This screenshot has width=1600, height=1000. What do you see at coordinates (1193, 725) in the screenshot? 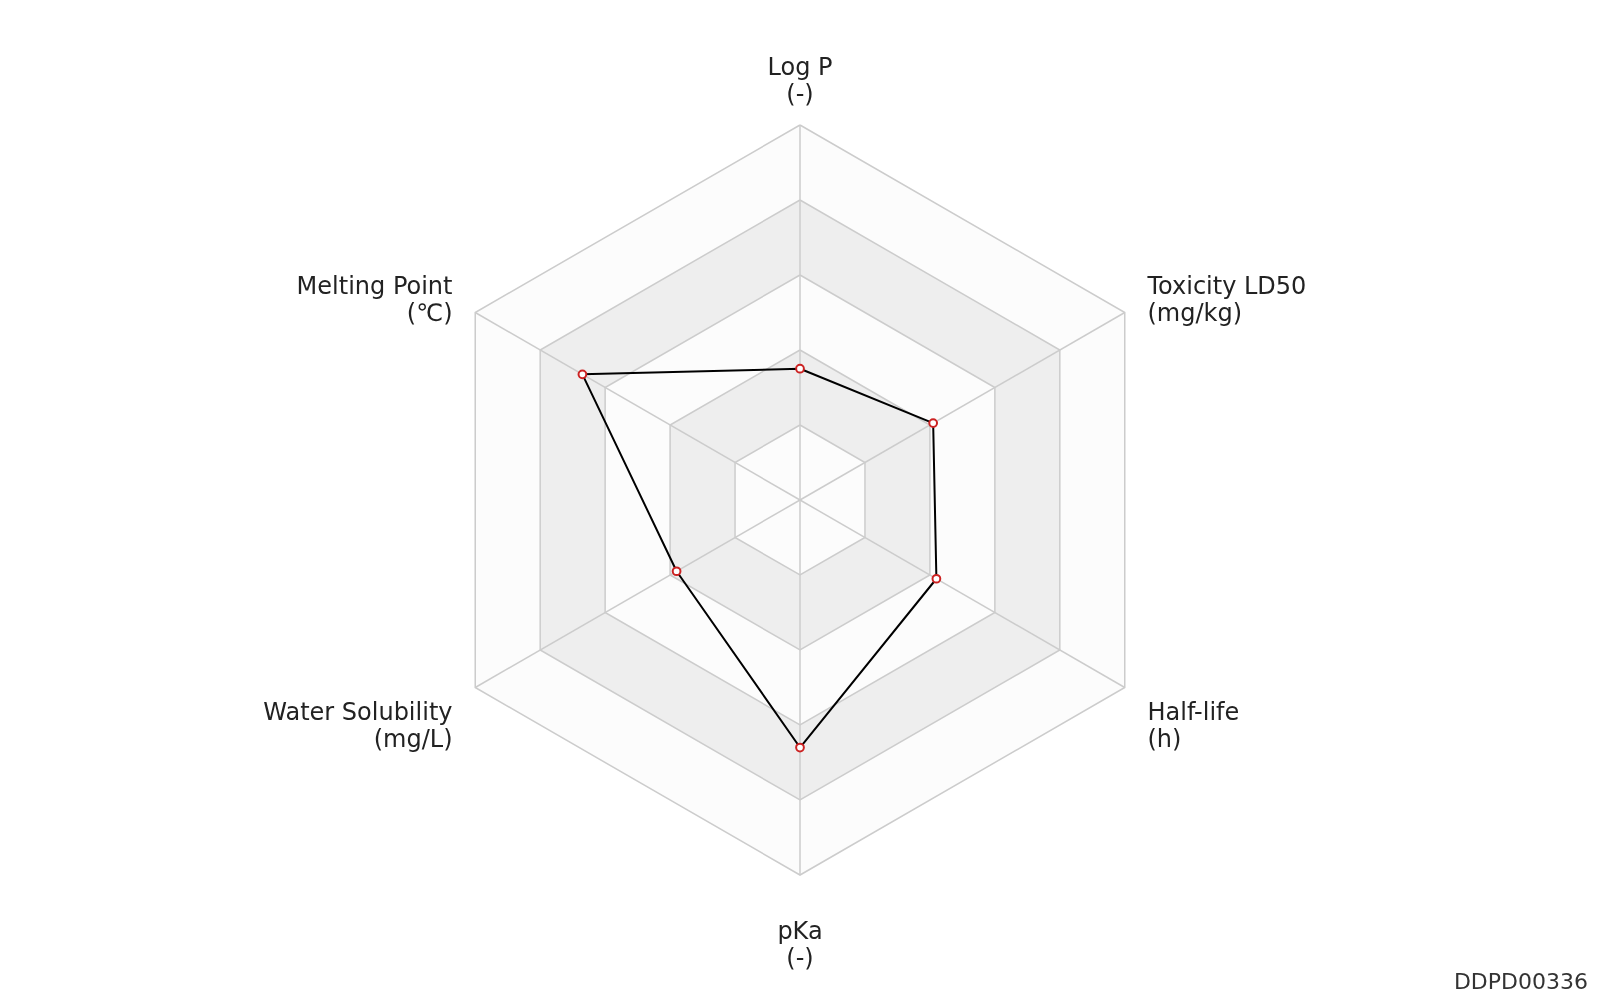
I see `spoke-label: Half-life (h)` at bounding box center [1193, 725].